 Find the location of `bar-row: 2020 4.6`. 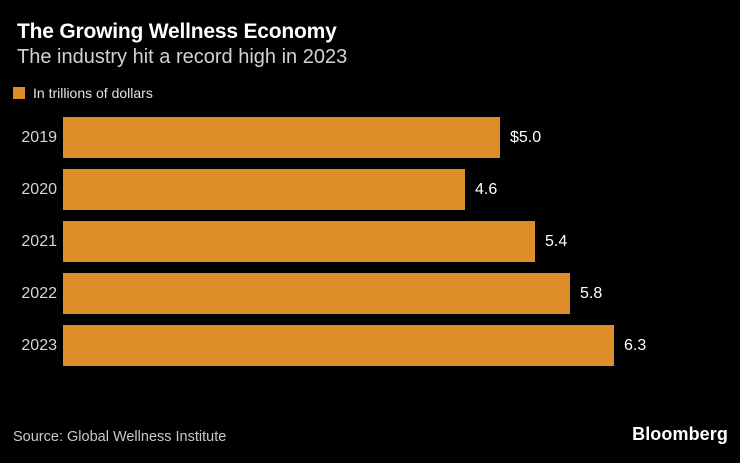

bar-row: 2020 4.6 is located at coordinates (370, 189).